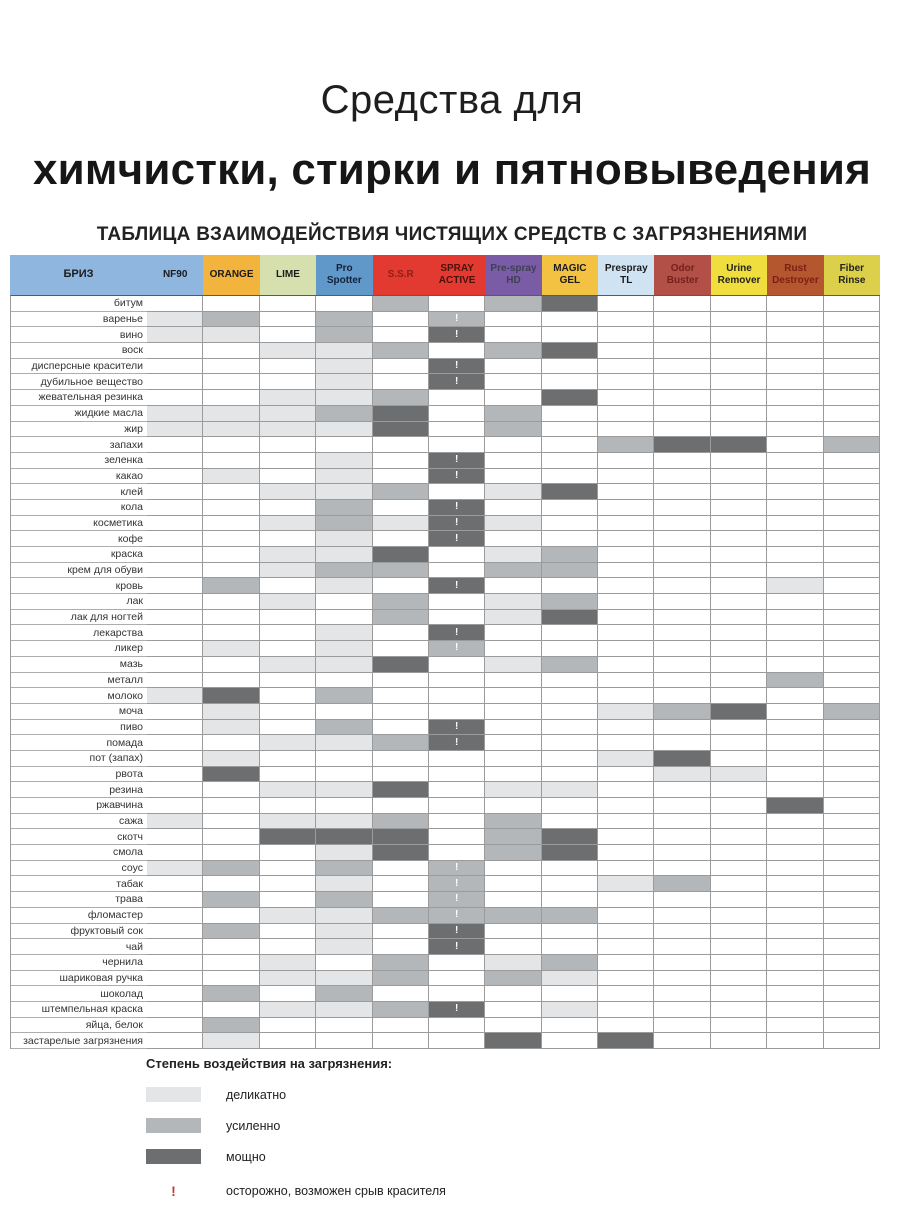  I want to click on table-row: жевательная резинка, so click(445, 398).